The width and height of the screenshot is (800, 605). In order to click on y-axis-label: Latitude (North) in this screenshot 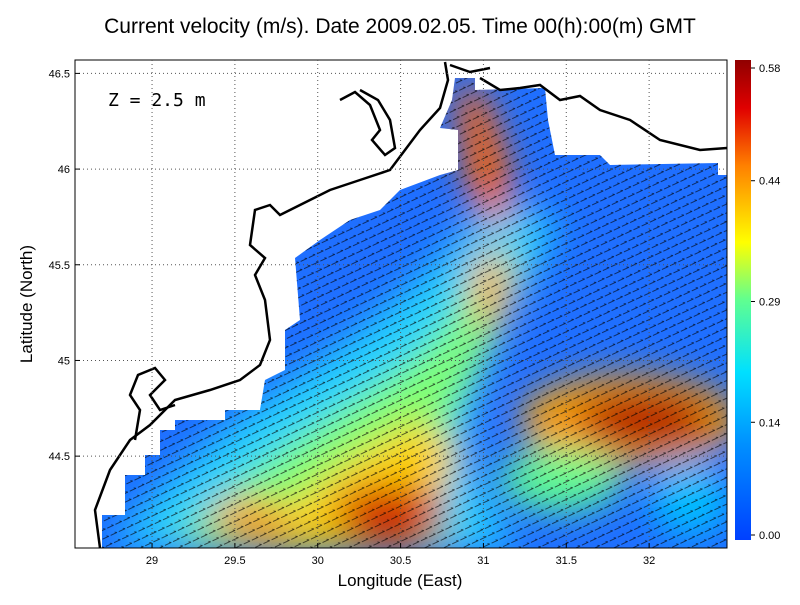, I will do `click(26, 304)`.